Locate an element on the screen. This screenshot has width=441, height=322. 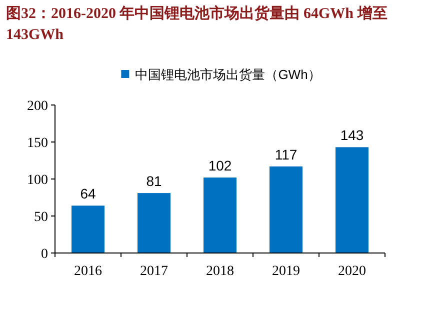
y-tick-label: 50 is located at coordinates (41, 217).